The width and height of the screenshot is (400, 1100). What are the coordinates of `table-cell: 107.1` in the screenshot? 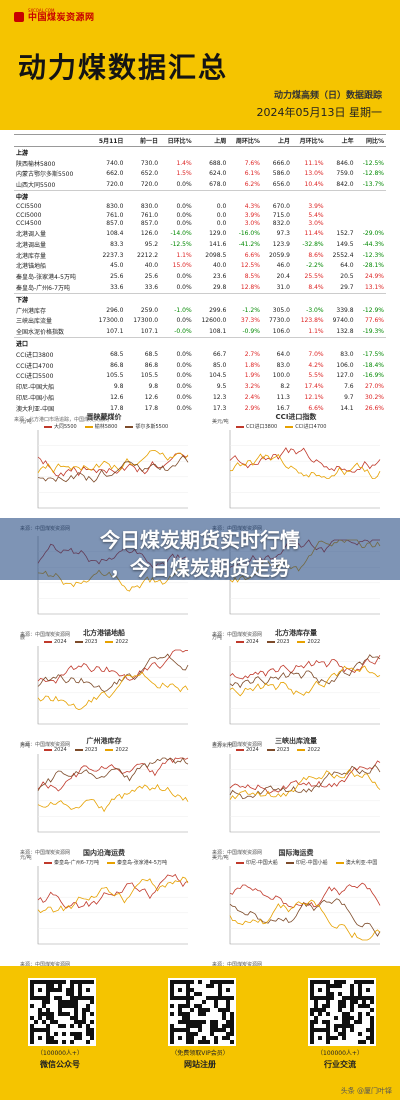 It's located at (149, 332).